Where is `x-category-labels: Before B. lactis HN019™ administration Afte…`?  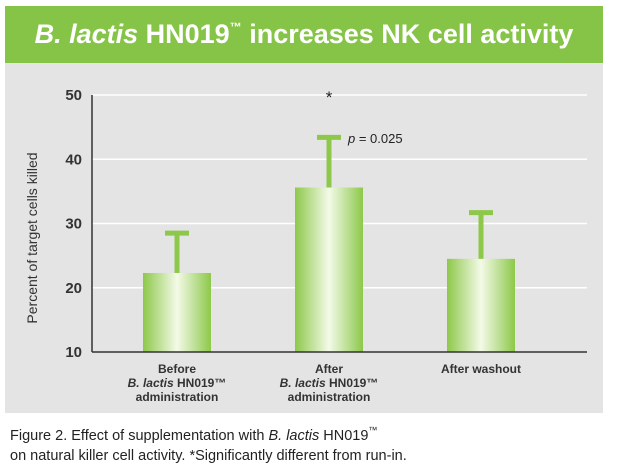
x-category-labels: Before B. lactis HN019™ administration Afte… is located at coordinates (324, 383).